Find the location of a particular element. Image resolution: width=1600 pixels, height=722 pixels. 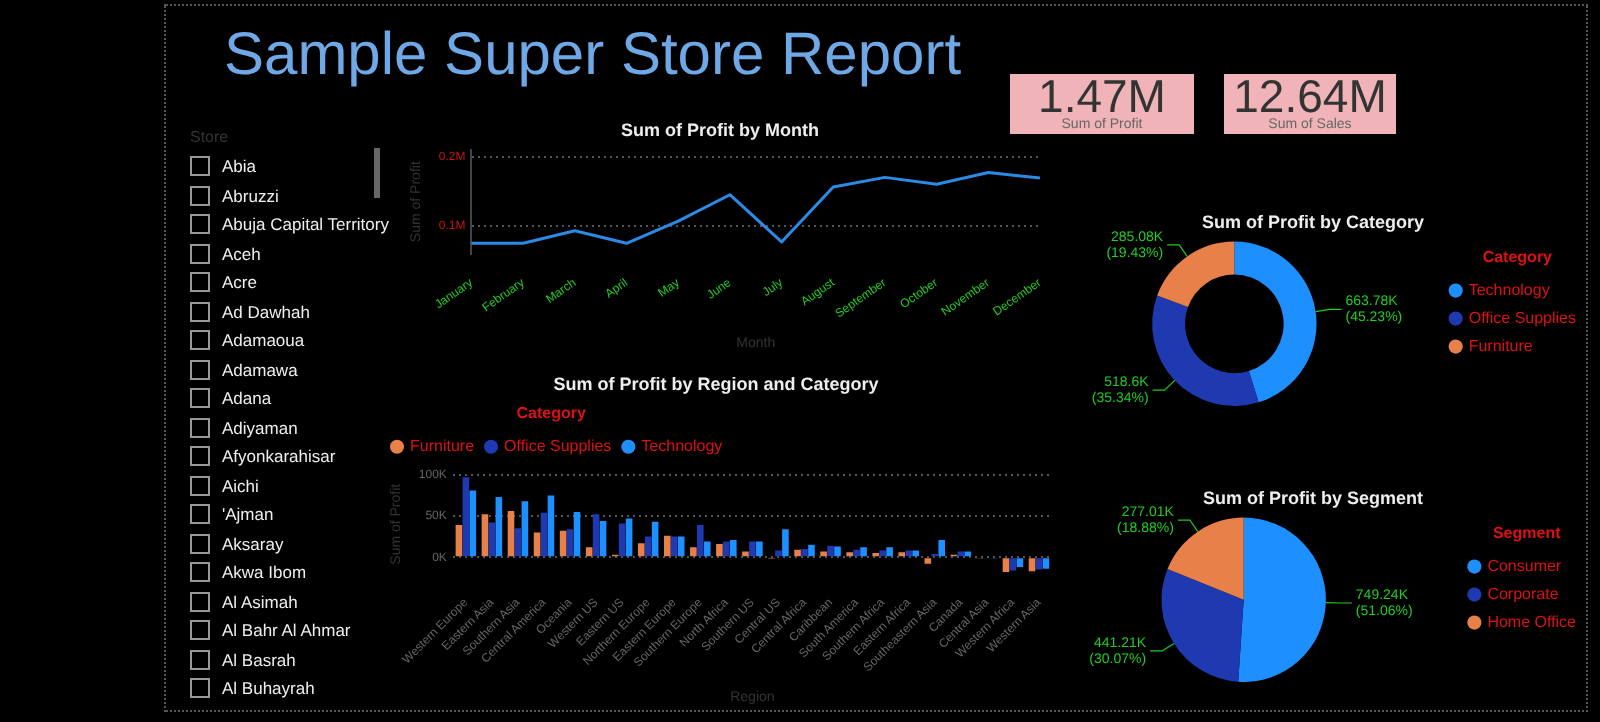

text: Sample Super Store Report is located at coordinates (593, 56).